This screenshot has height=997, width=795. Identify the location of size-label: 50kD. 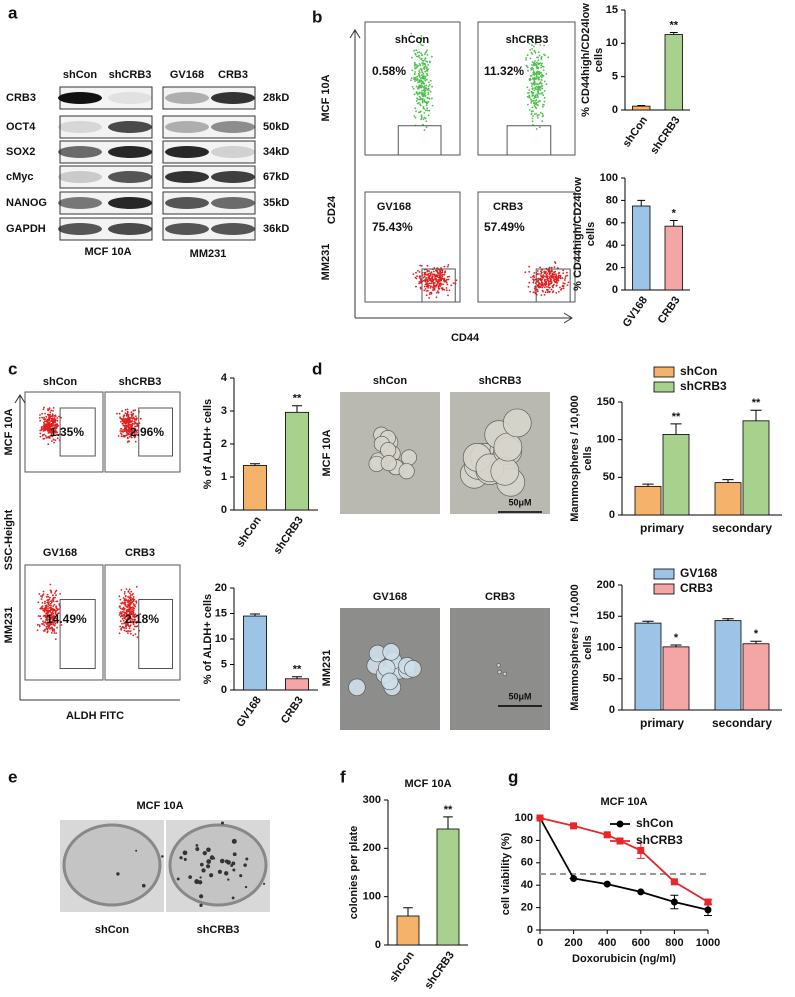
(276, 127).